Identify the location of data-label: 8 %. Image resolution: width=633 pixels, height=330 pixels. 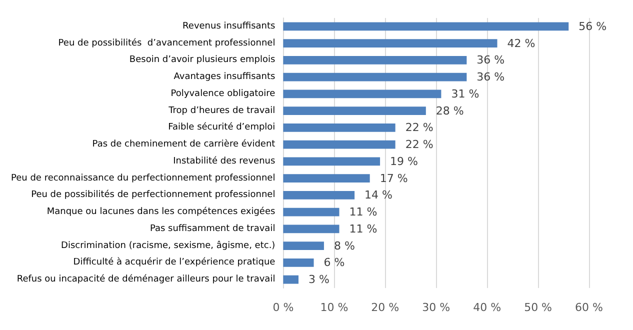
(344, 245).